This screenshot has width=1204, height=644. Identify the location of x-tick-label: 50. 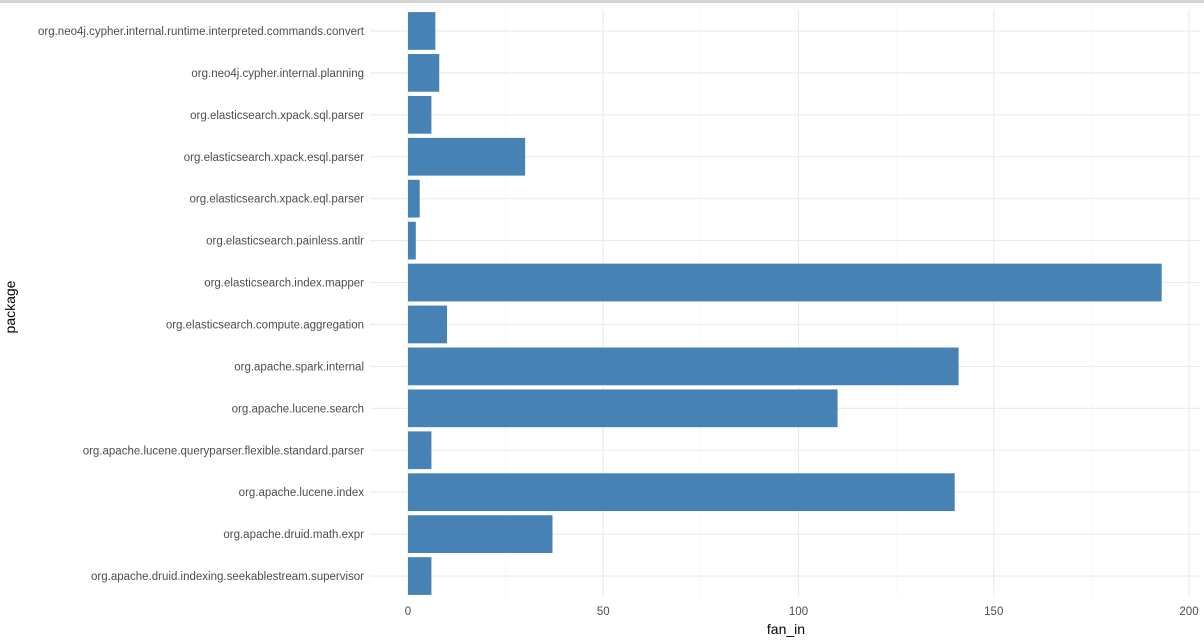
(603, 612).